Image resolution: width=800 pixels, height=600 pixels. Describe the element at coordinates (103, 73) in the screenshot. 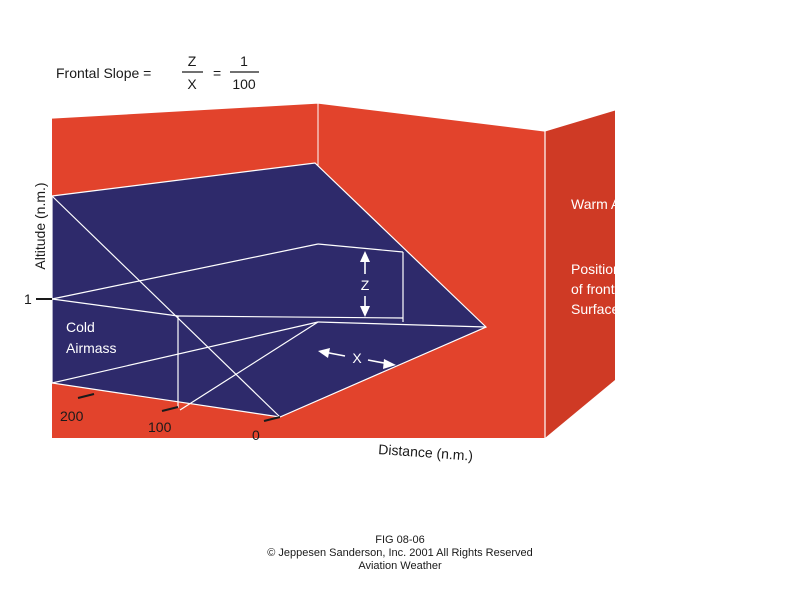

I see `formula-lhs: Frontal Slope =` at that location.